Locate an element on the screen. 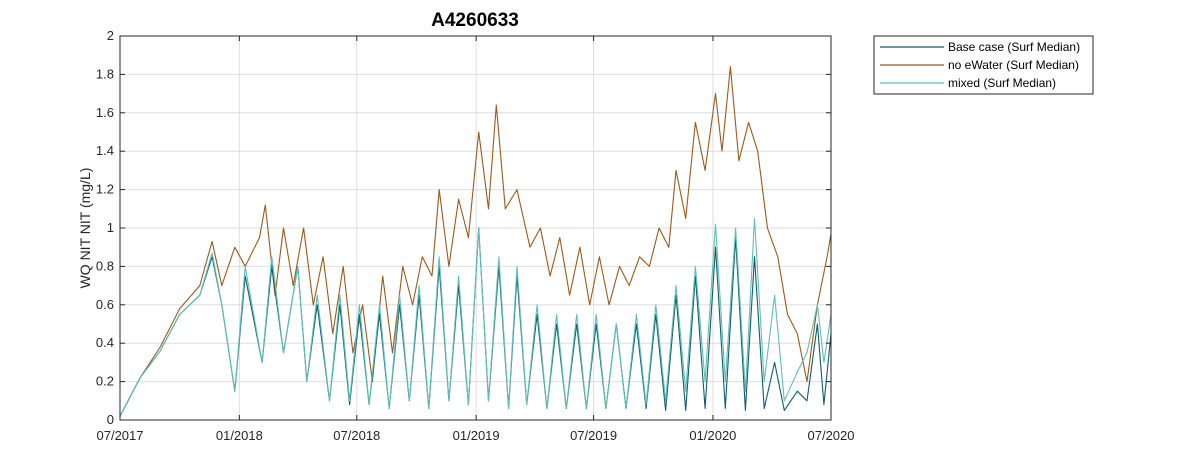 Image resolution: width=1181 pixels, height=472 pixels. y-tick-label: 1 is located at coordinates (110, 227).